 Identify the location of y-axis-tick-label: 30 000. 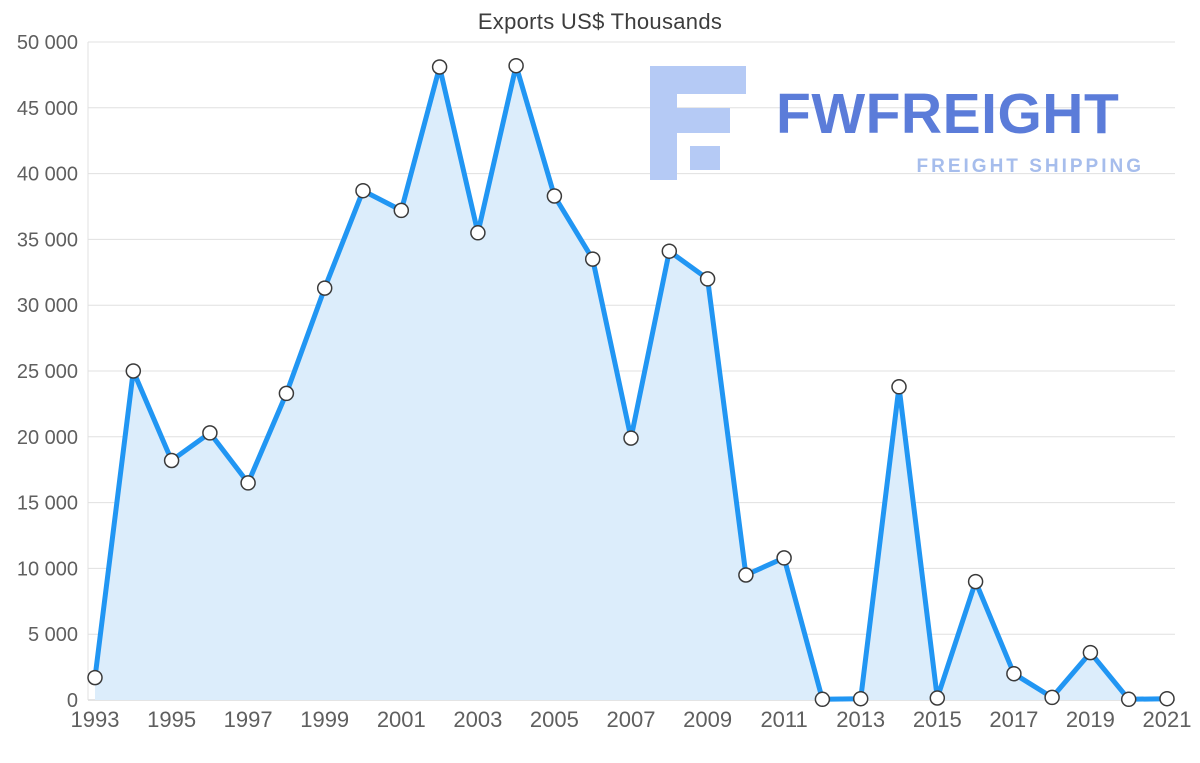
(47, 306).